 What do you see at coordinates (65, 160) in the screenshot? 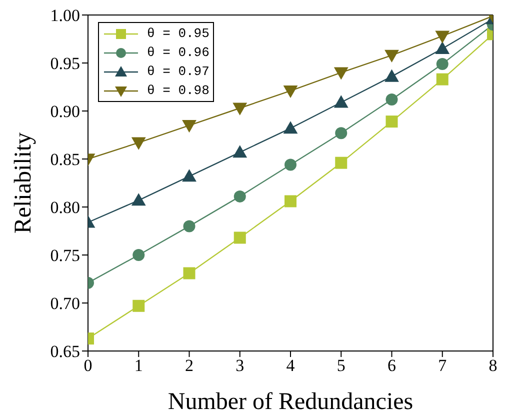
I see `y-tick-label: 0.85` at bounding box center [65, 160].